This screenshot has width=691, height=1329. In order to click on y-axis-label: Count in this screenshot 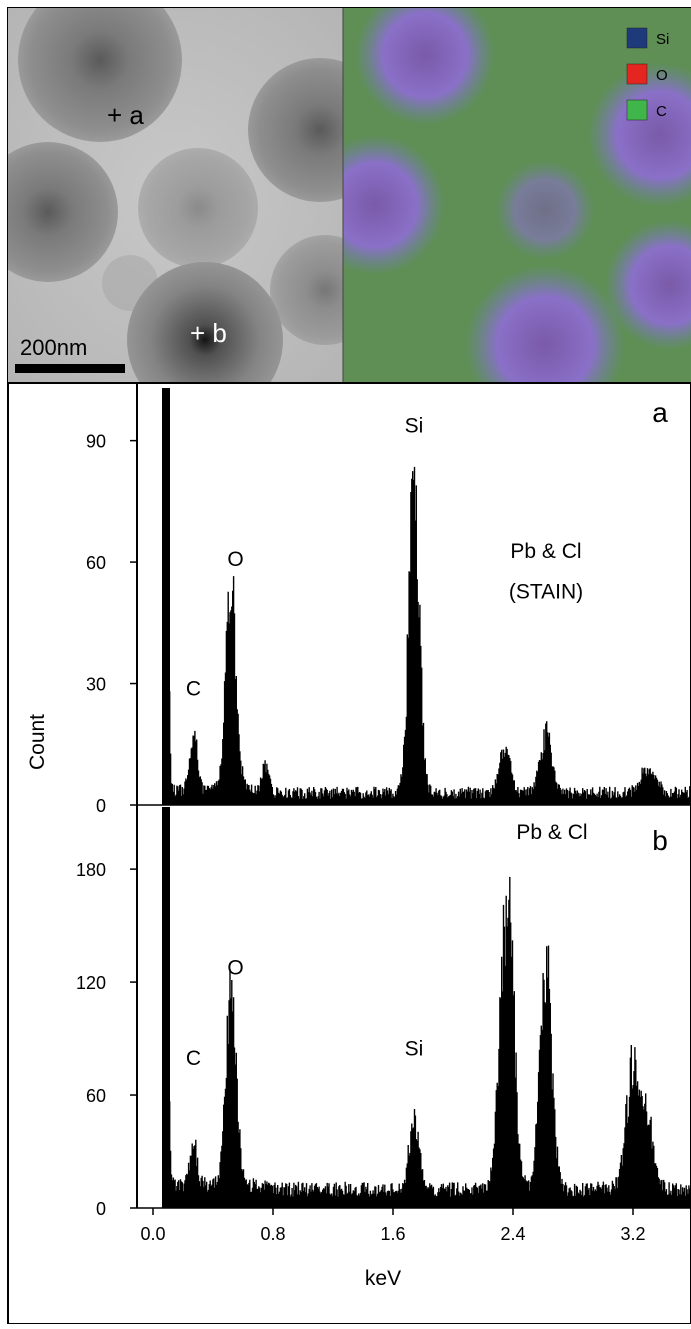, I will do `click(37, 742)`.